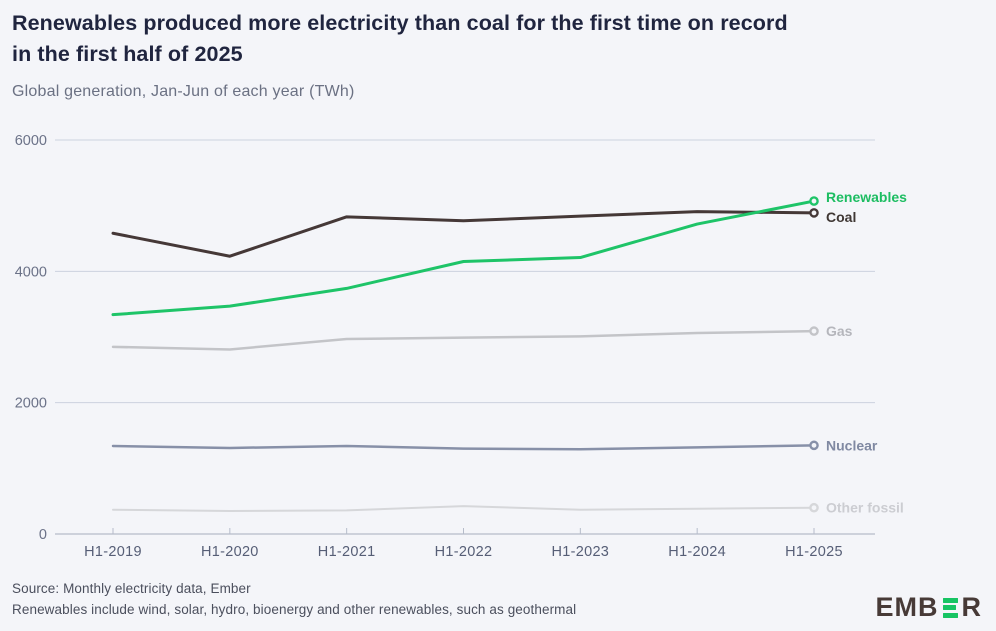 The width and height of the screenshot is (996, 631). I want to click on title-line-2: in the first half of 2025, so click(127, 53).